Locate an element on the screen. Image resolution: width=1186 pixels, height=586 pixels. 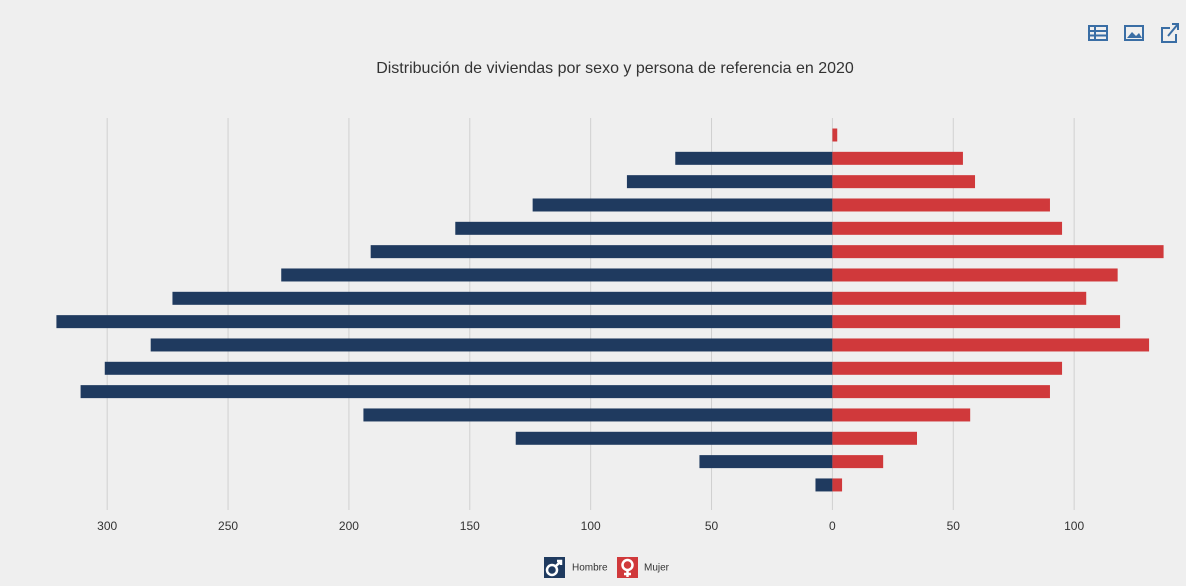
legend-label: Hombre is located at coordinates (590, 568).